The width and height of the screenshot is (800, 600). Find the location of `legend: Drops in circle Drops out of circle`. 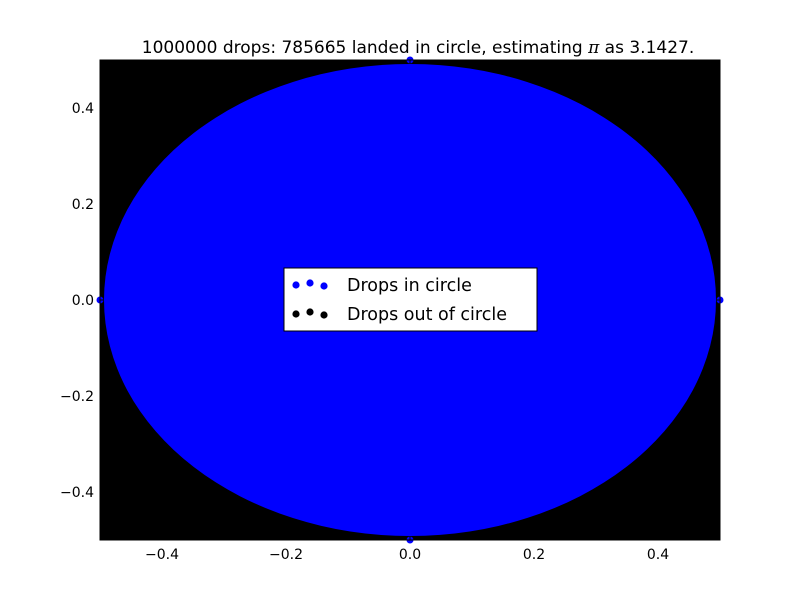

legend: Drops in circle Drops out of circle is located at coordinates (410, 299).